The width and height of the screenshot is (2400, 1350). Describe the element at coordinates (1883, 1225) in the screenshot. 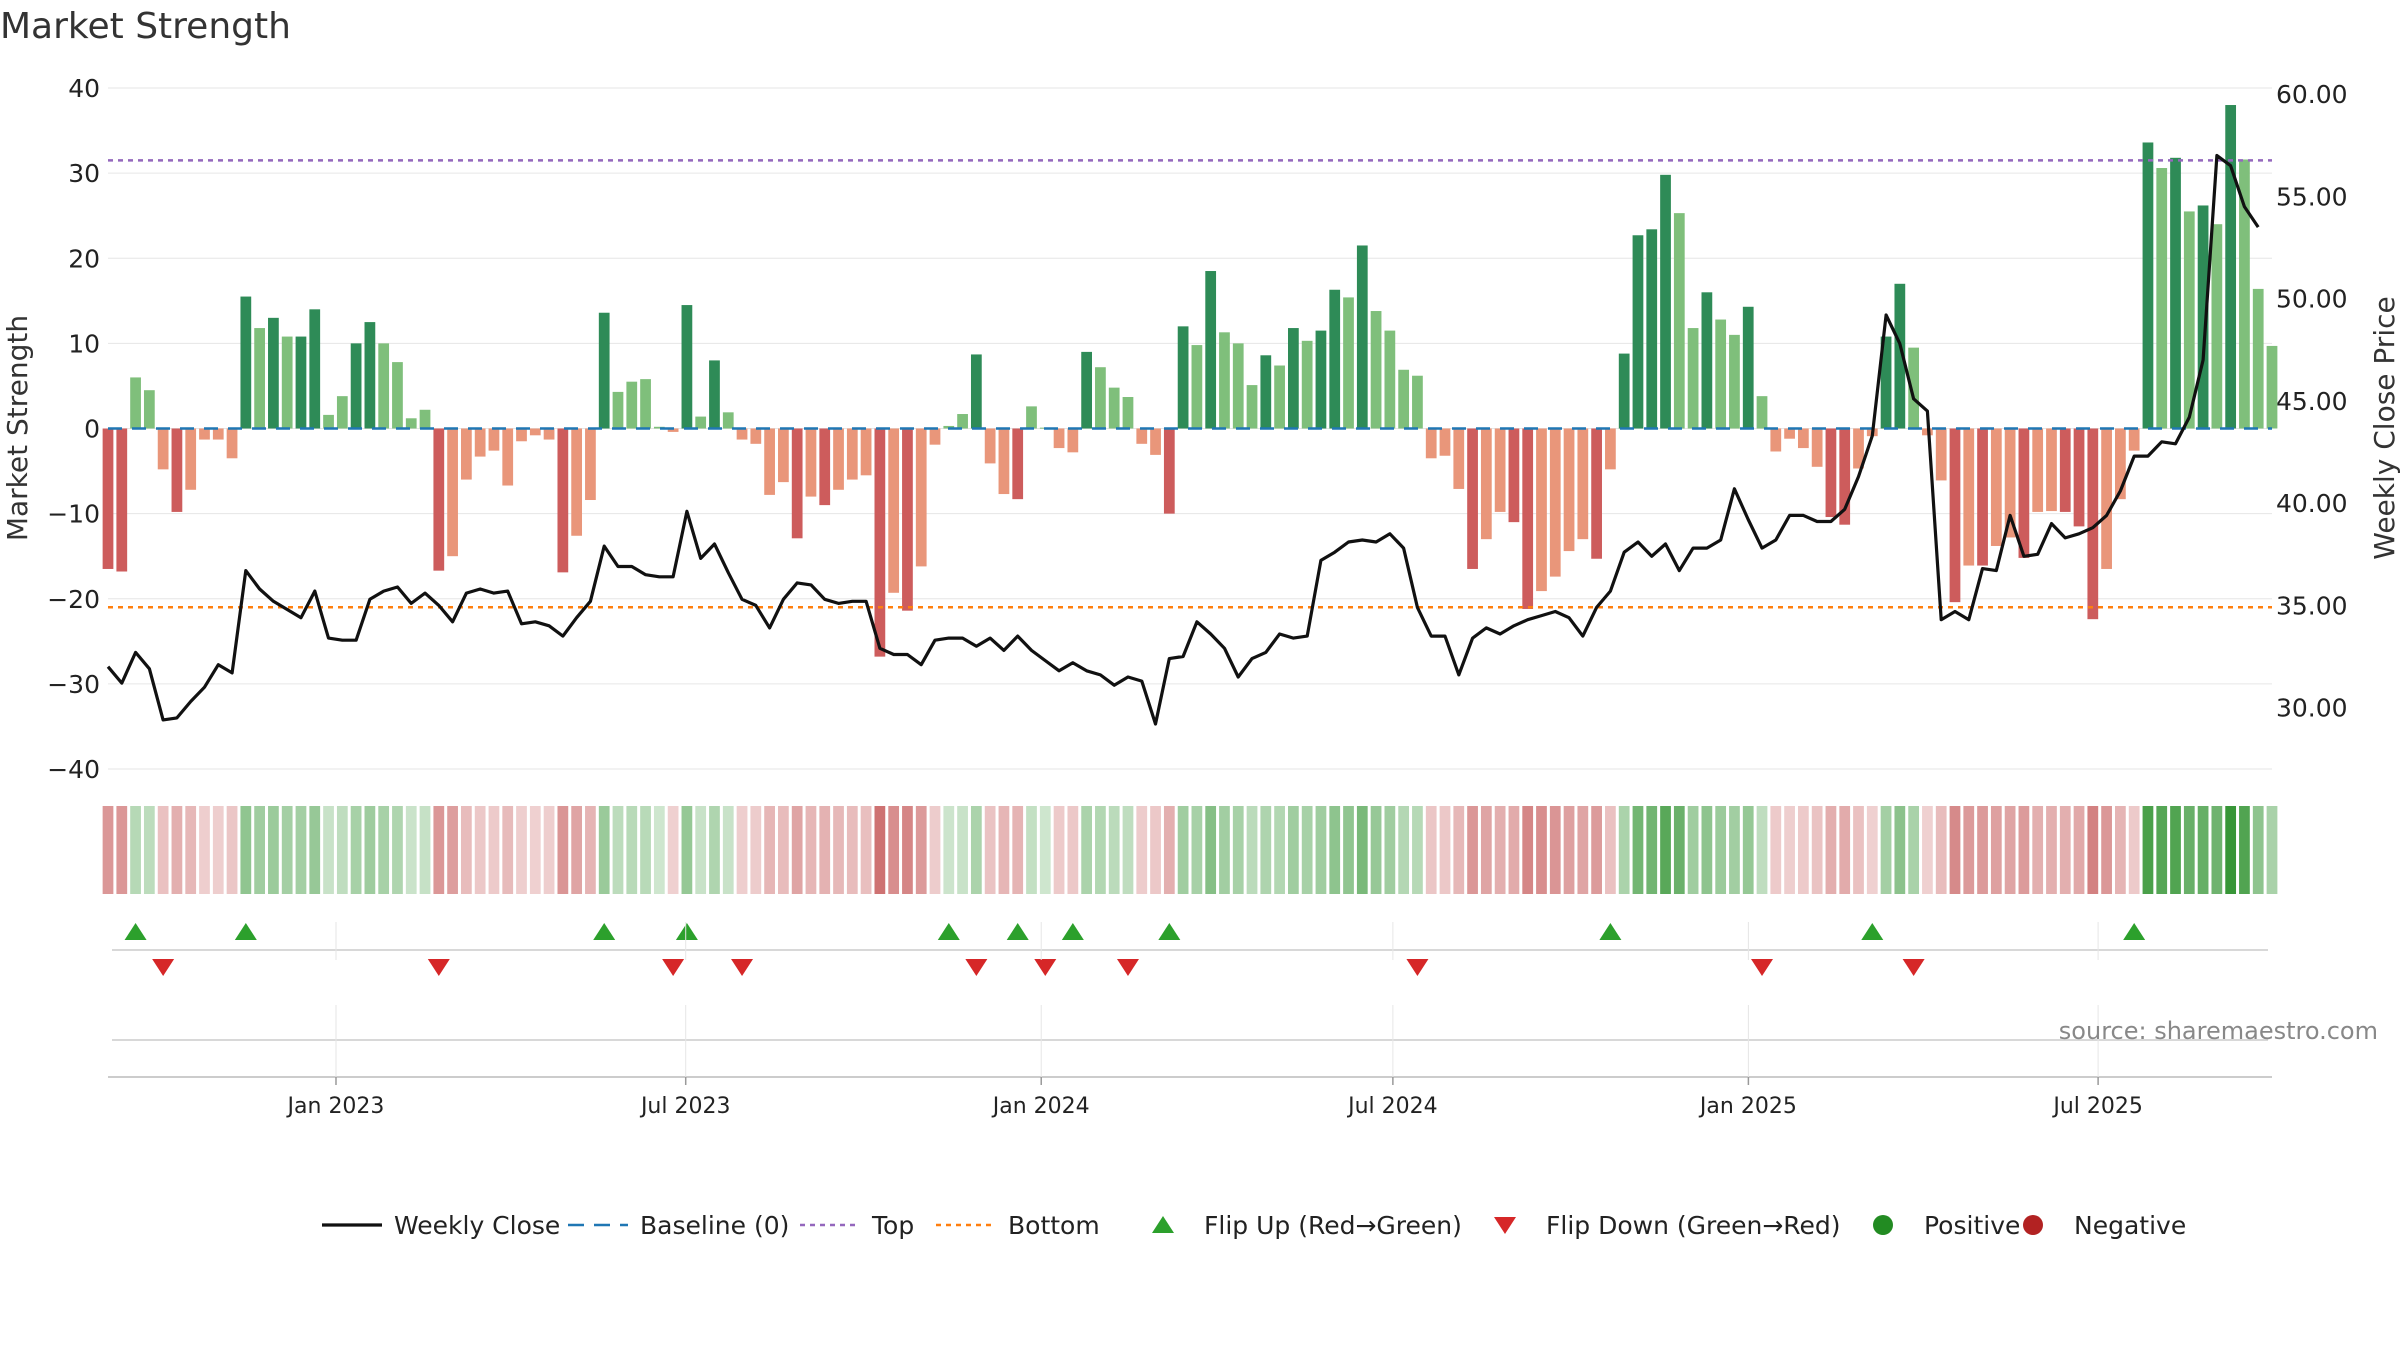

I see `legend-positive-swatch` at that location.